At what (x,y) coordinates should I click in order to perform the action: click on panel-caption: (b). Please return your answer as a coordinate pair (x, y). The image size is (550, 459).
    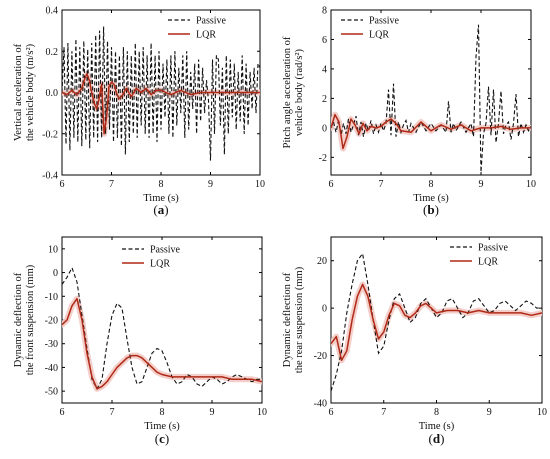
    Looking at the image, I should click on (431, 209).